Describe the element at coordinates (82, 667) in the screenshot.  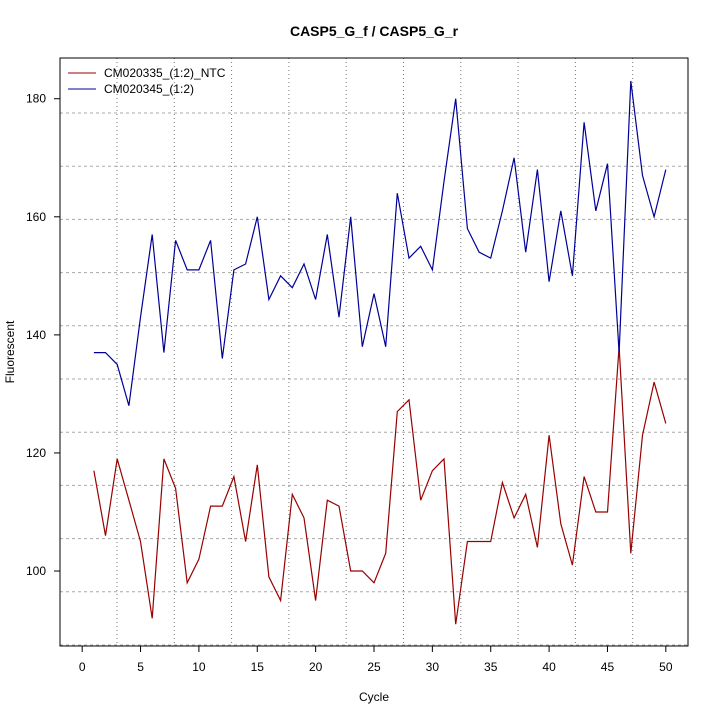
I see `x-tick-label: 0` at that location.